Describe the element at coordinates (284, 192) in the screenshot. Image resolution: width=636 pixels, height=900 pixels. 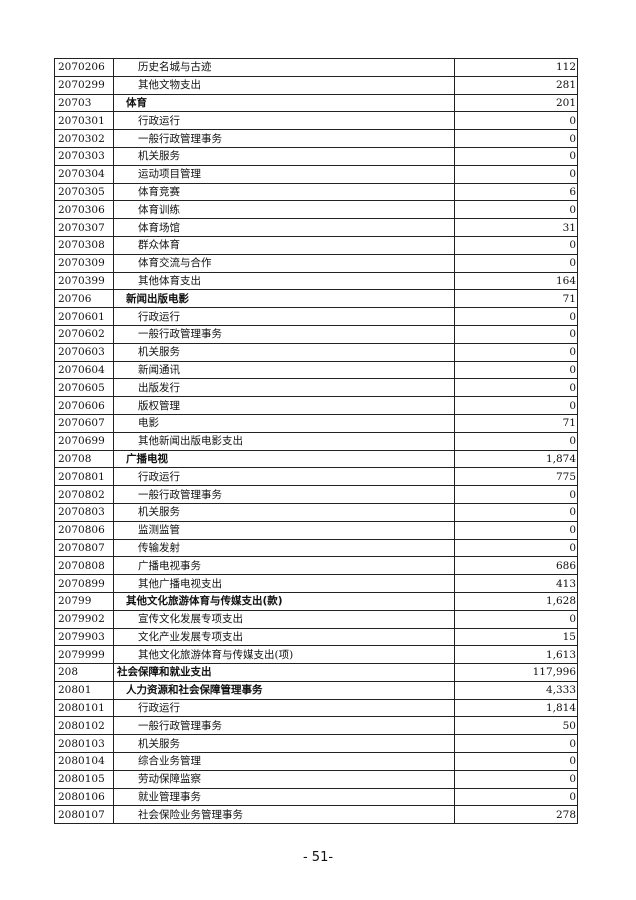
I see `name-cell: 体育竞赛` at that location.